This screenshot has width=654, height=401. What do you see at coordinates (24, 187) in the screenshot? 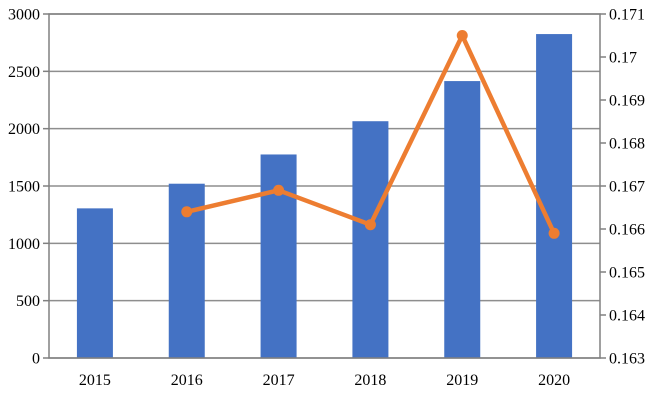
I see `left-axis-tick-label: 1500` at bounding box center [24, 187].